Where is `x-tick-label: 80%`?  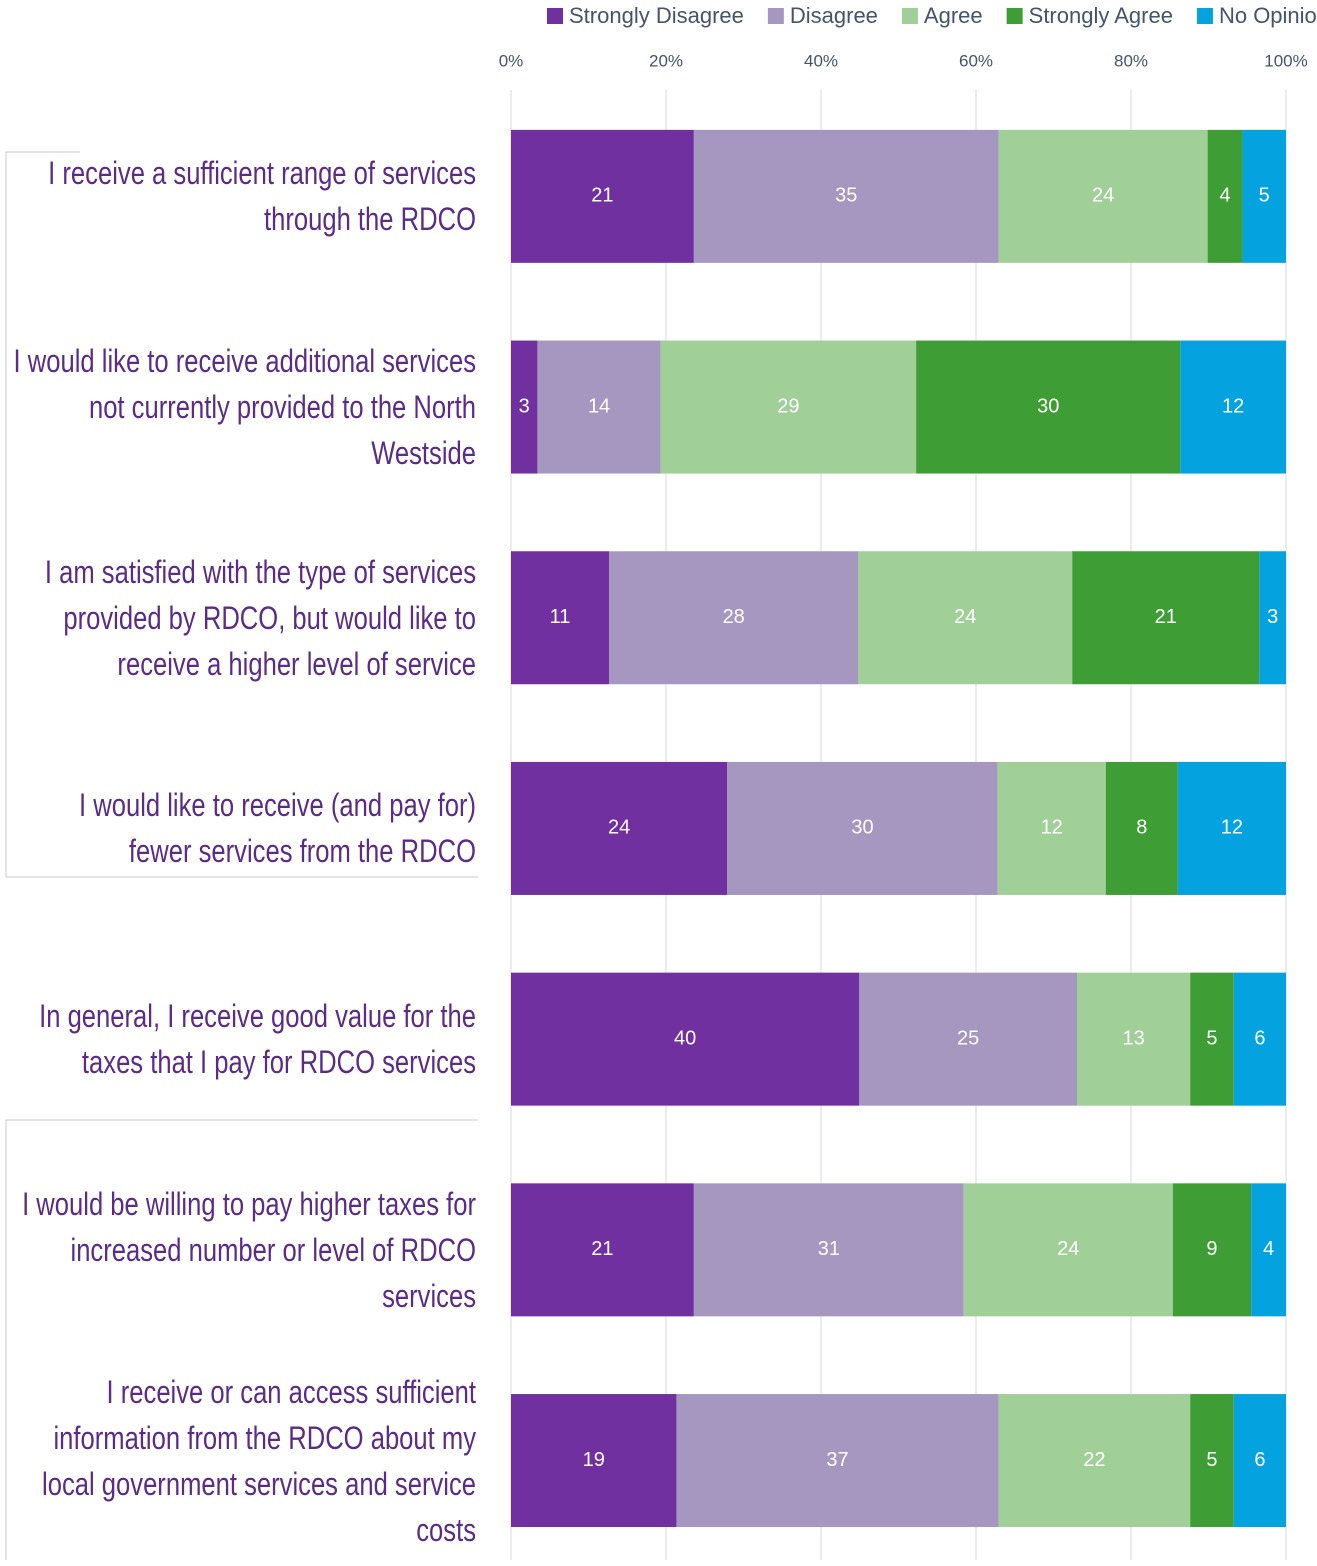 x-tick-label: 80% is located at coordinates (1131, 60).